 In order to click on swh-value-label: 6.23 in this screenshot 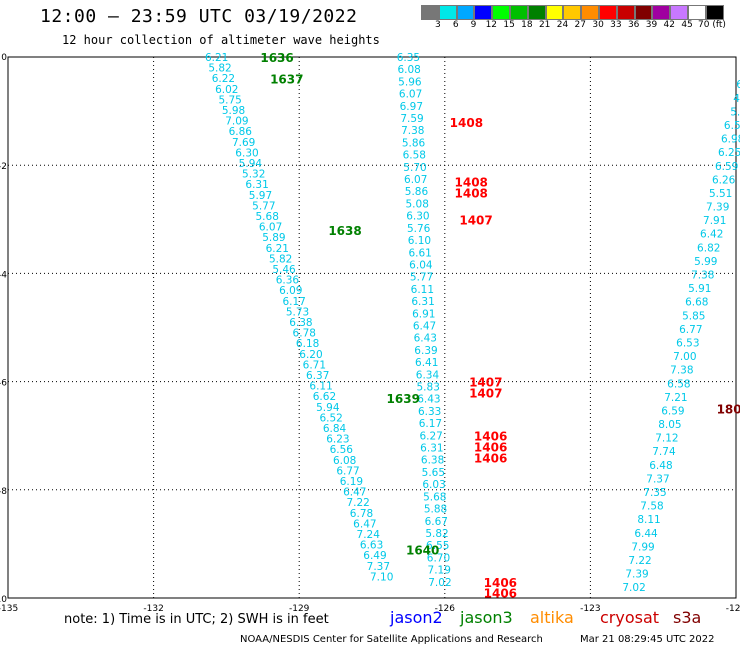, I will do `click(337, 440)`.